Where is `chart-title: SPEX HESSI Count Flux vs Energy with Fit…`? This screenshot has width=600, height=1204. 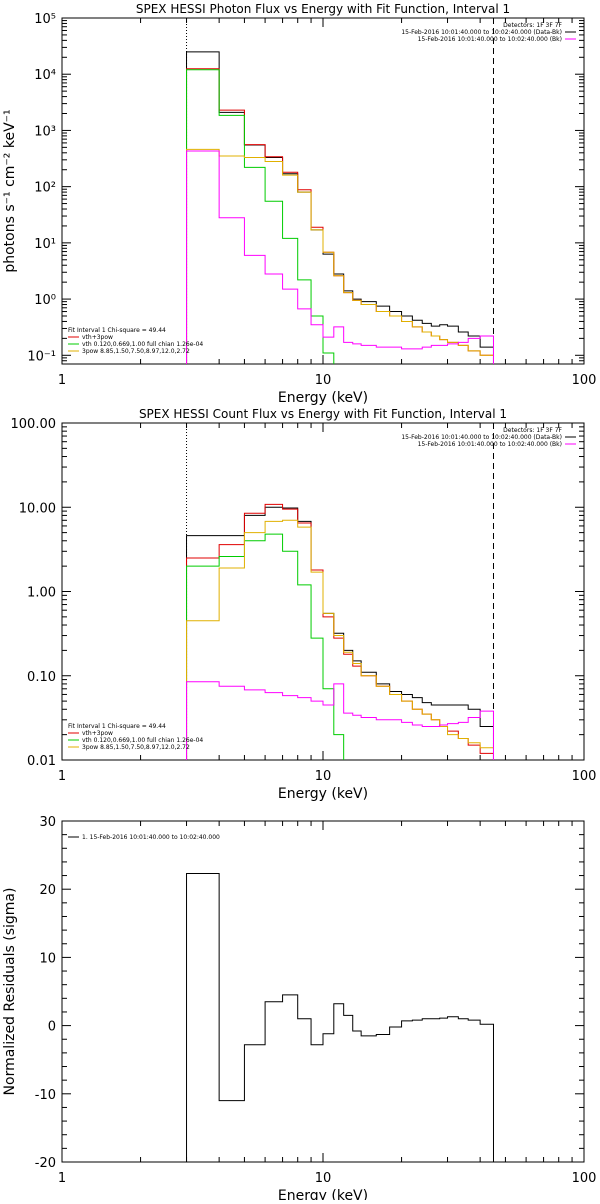 chart-title: SPEX HESSI Count Flux vs Energy with Fit… is located at coordinates (323, 414).